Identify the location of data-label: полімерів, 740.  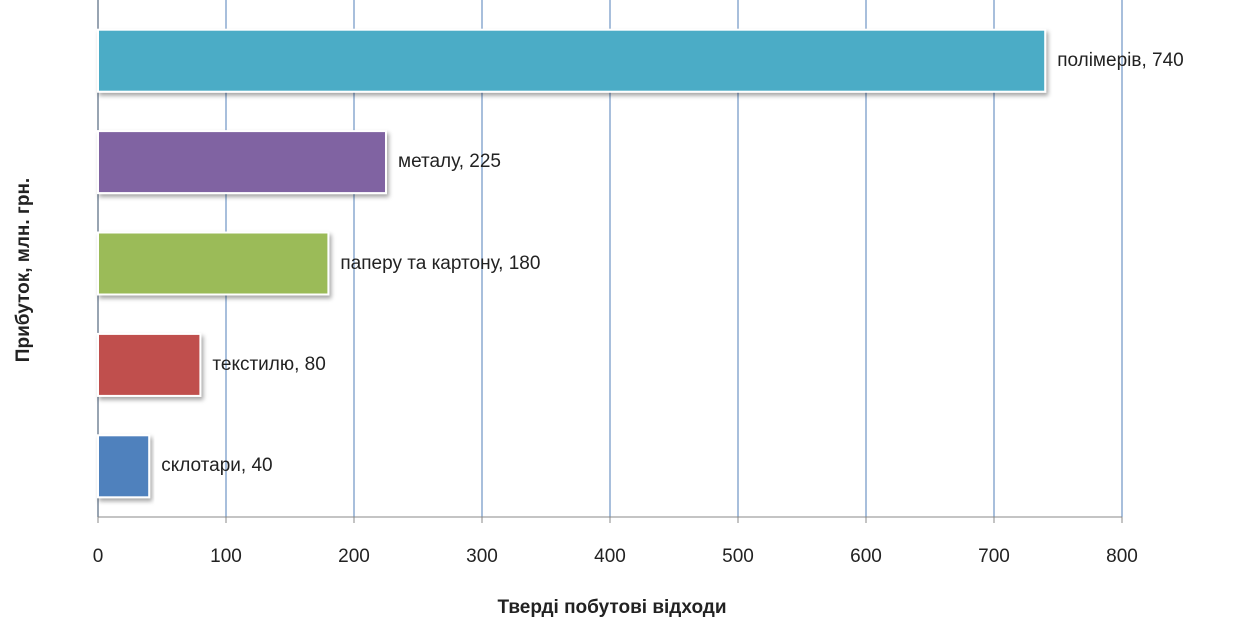
(1120, 60).